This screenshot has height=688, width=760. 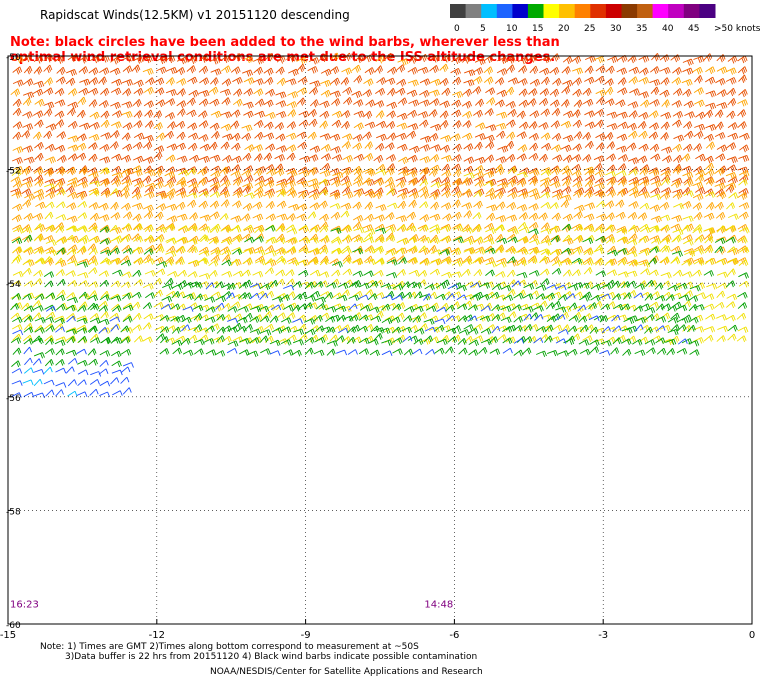 I want to click on legend-swatch, so click(x=582, y=11).